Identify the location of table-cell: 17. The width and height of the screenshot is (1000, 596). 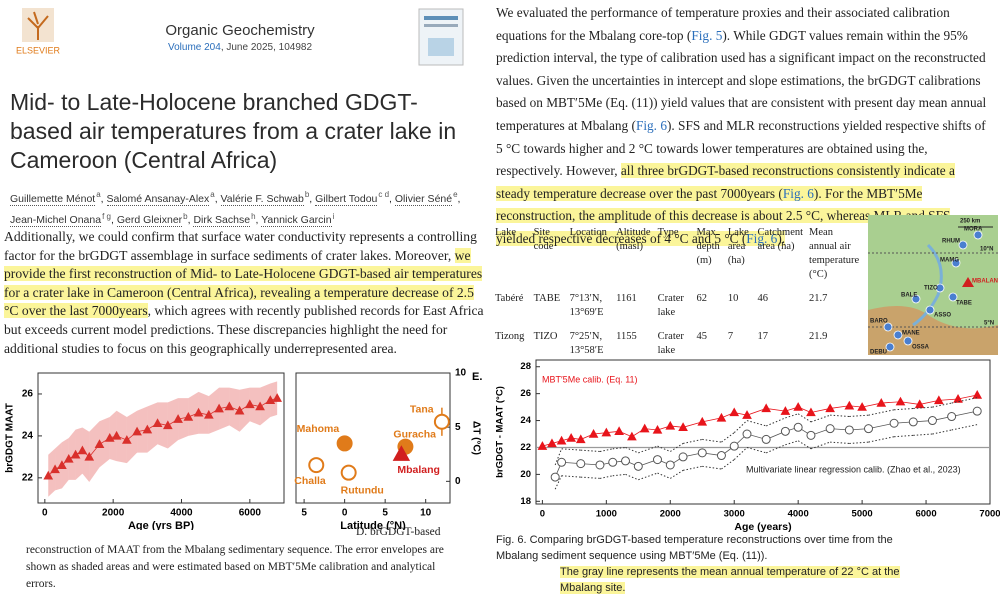
(763, 336).